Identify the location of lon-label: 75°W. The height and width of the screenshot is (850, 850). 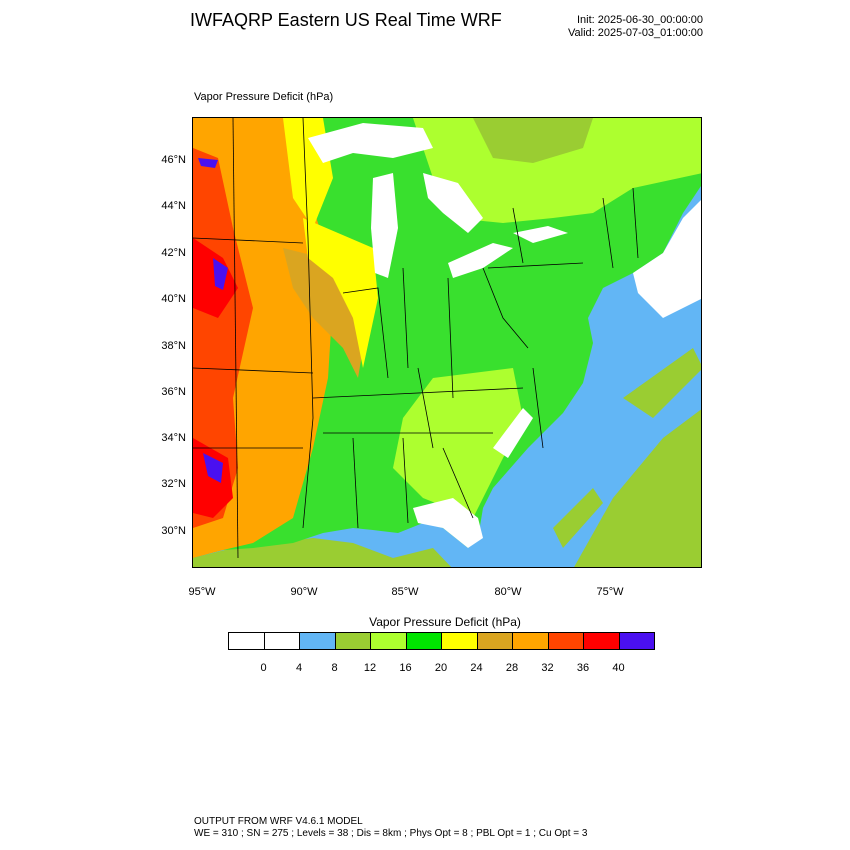
(610, 592).